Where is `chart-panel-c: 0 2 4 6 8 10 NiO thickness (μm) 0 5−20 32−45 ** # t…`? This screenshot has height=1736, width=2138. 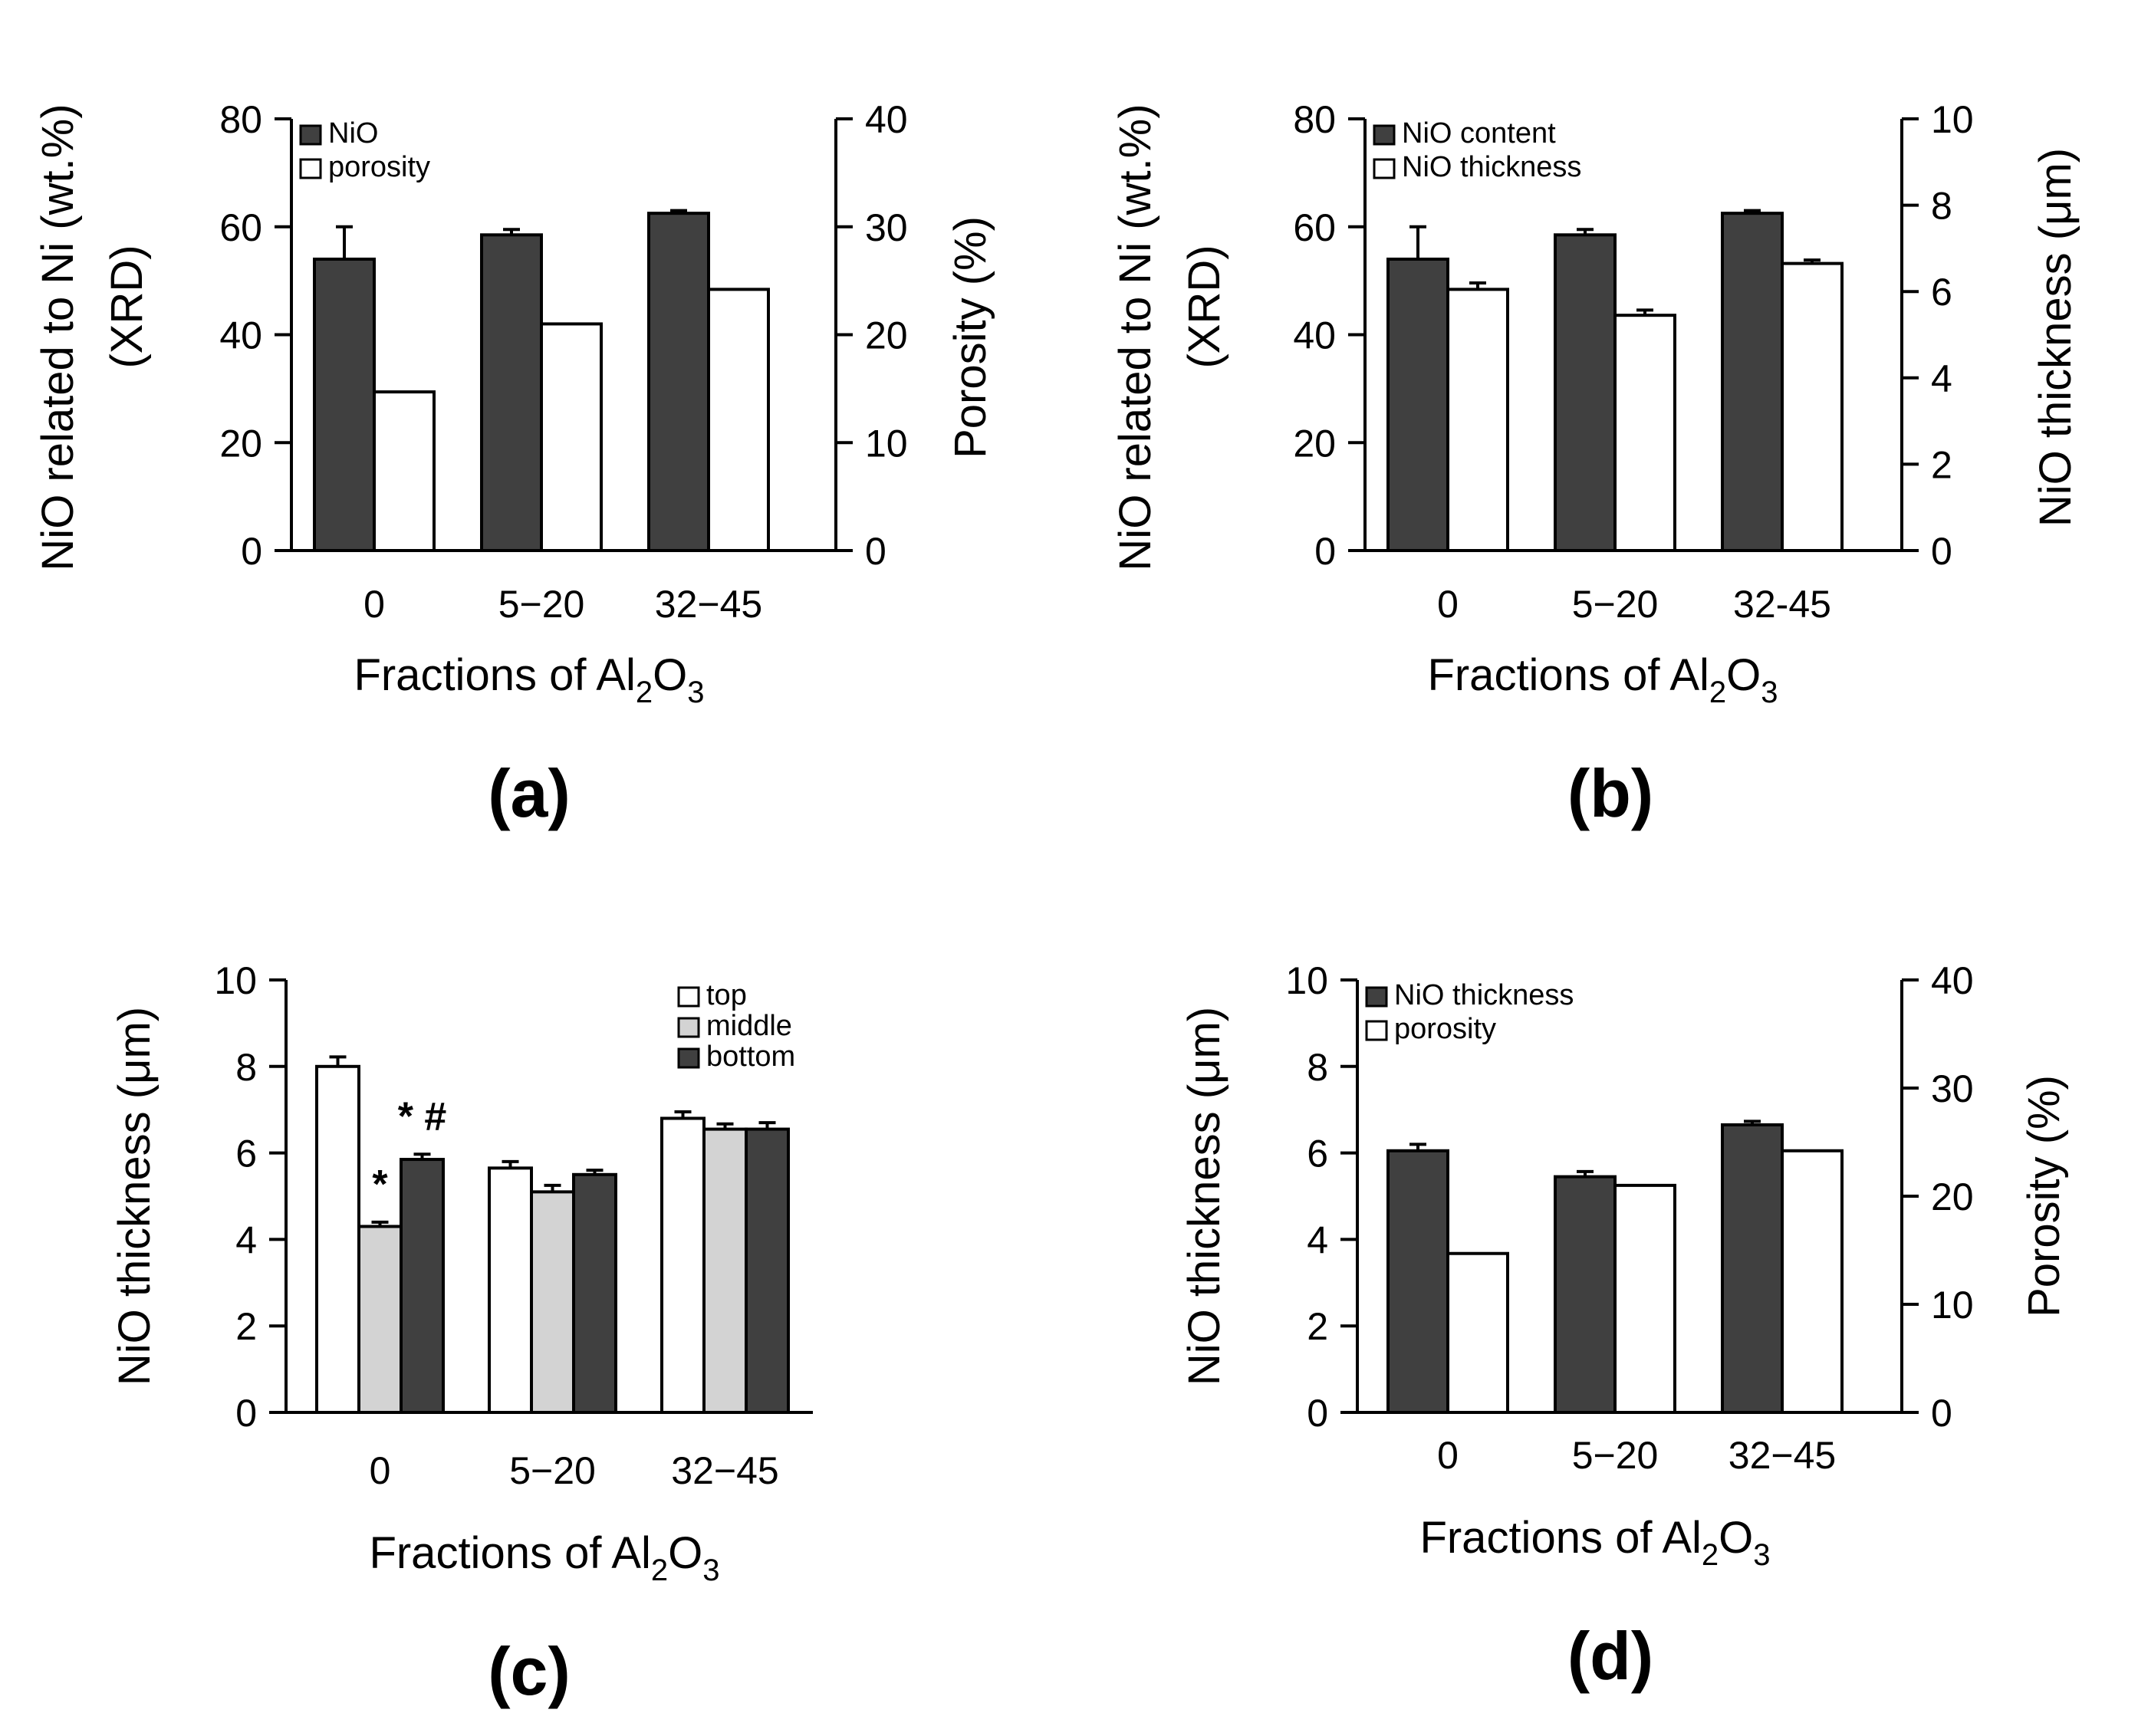
chart-panel-c: 0 2 4 6 8 10 NiO thickness (μm) 0 5−20 32−45 ** # t… is located at coordinates (462, 1334).